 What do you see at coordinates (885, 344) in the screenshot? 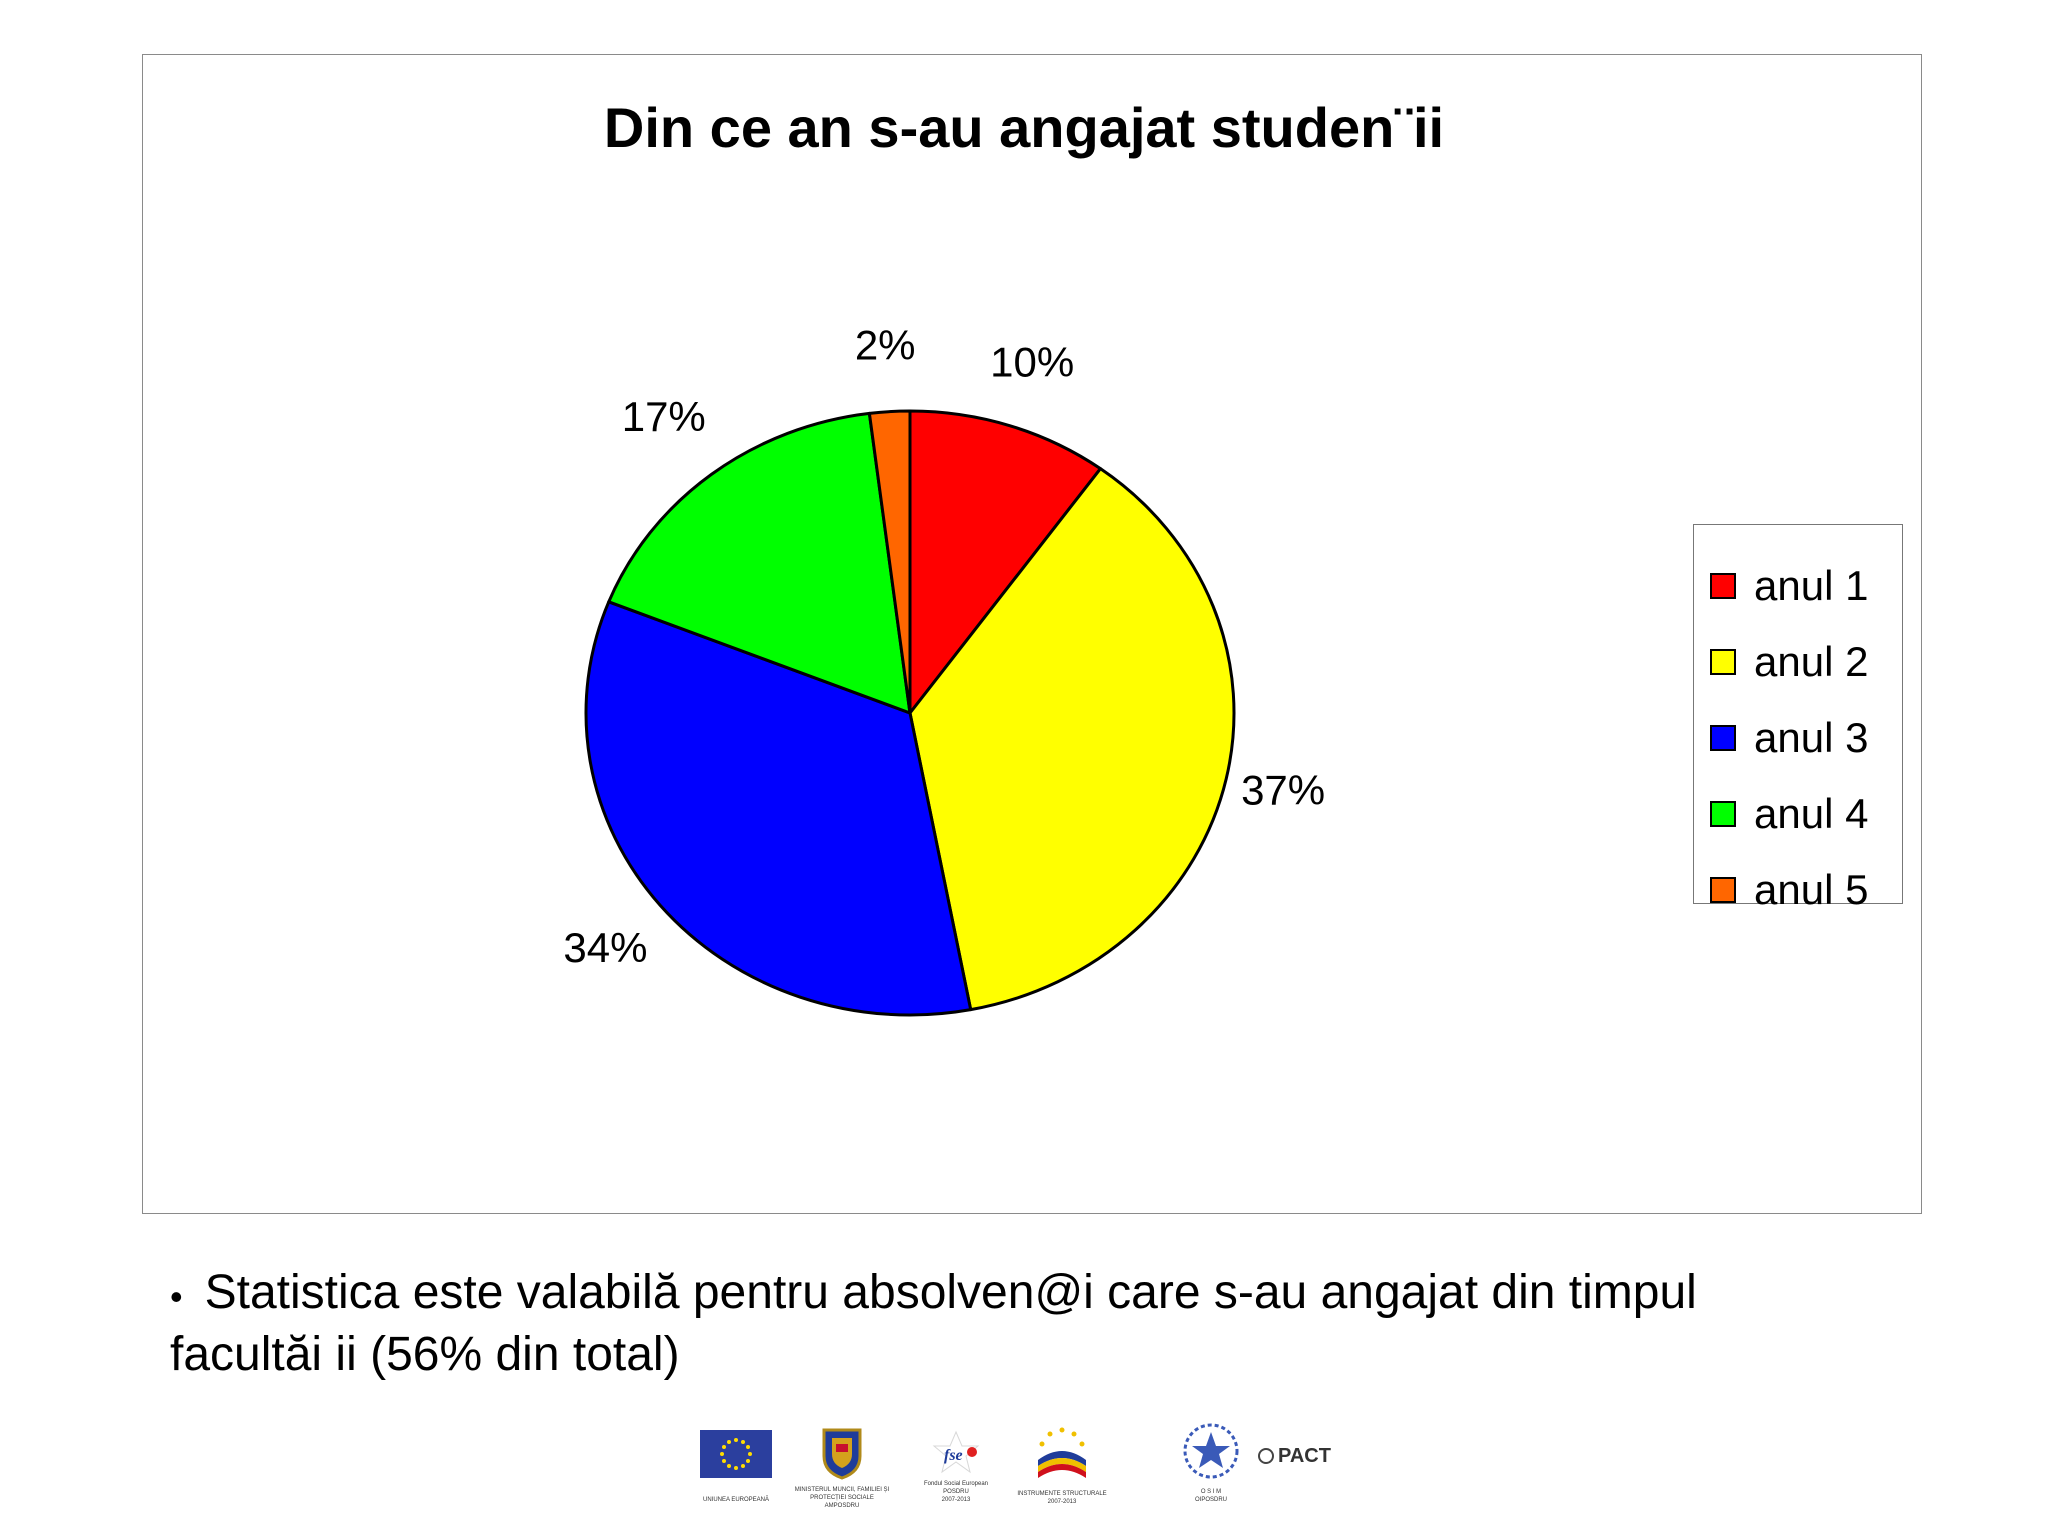
I see `data-label-5: 2%` at bounding box center [885, 344].